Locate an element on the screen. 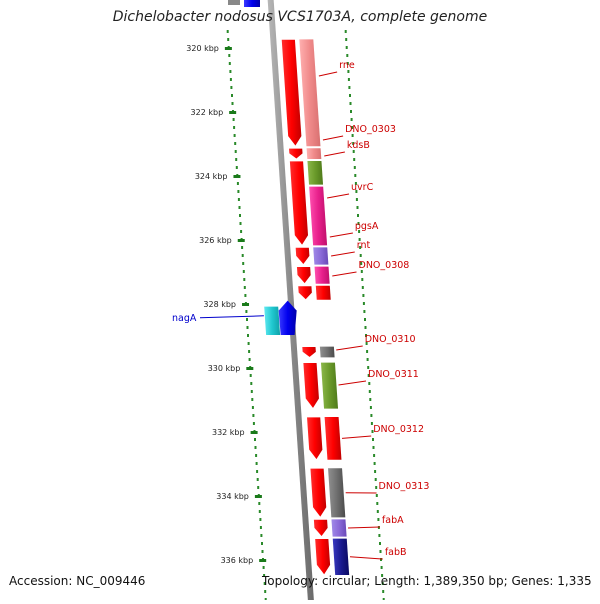  gene-label-uvrC: uvrC is located at coordinates (362, 187).